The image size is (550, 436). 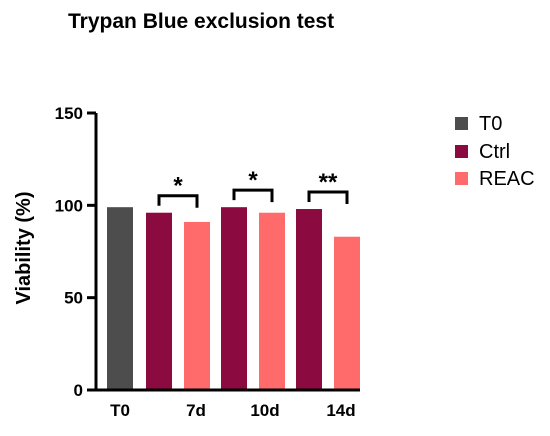 I want to click on bar-ctrl-10d, so click(x=234, y=298).